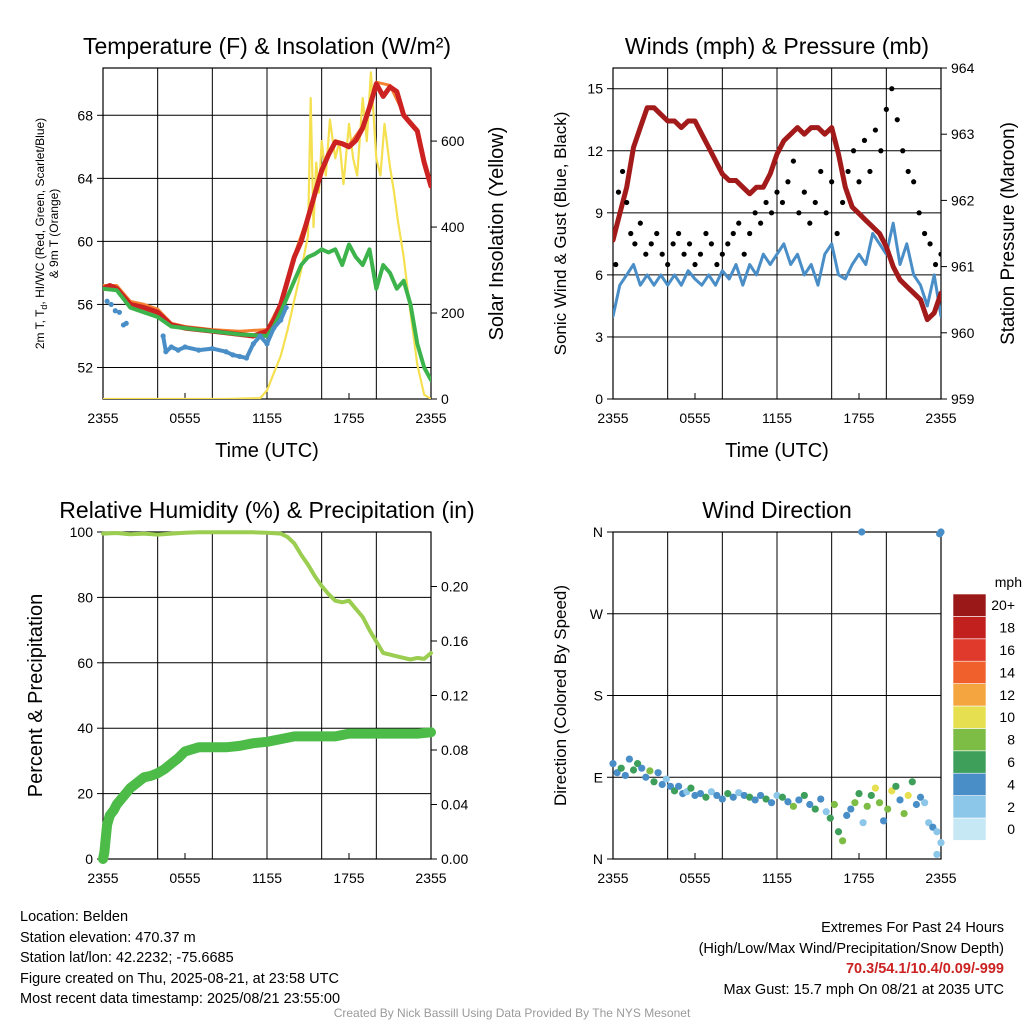 The image size is (1024, 1024). I want to click on y2-tick-label: 959, so click(963, 399).